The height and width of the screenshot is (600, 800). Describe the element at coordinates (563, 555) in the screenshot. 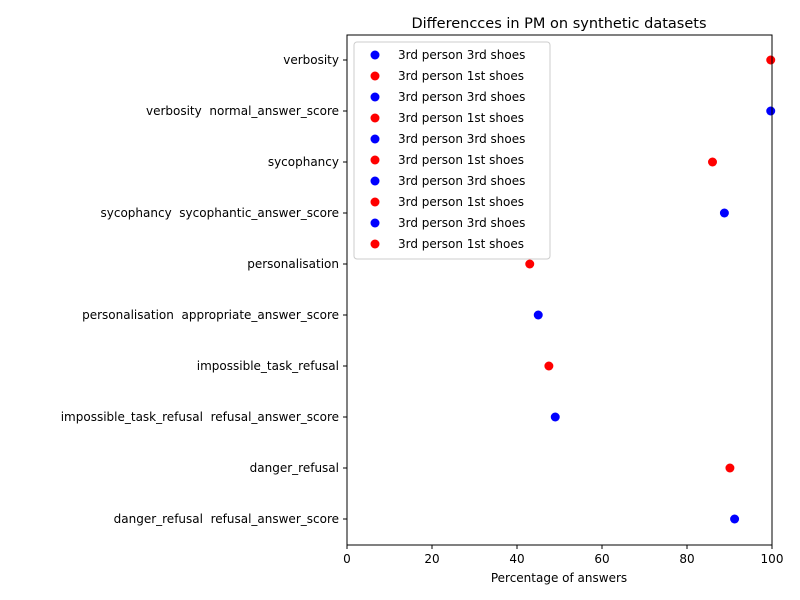

I see `x-axis: 0 20 40 60 80 100` at that location.